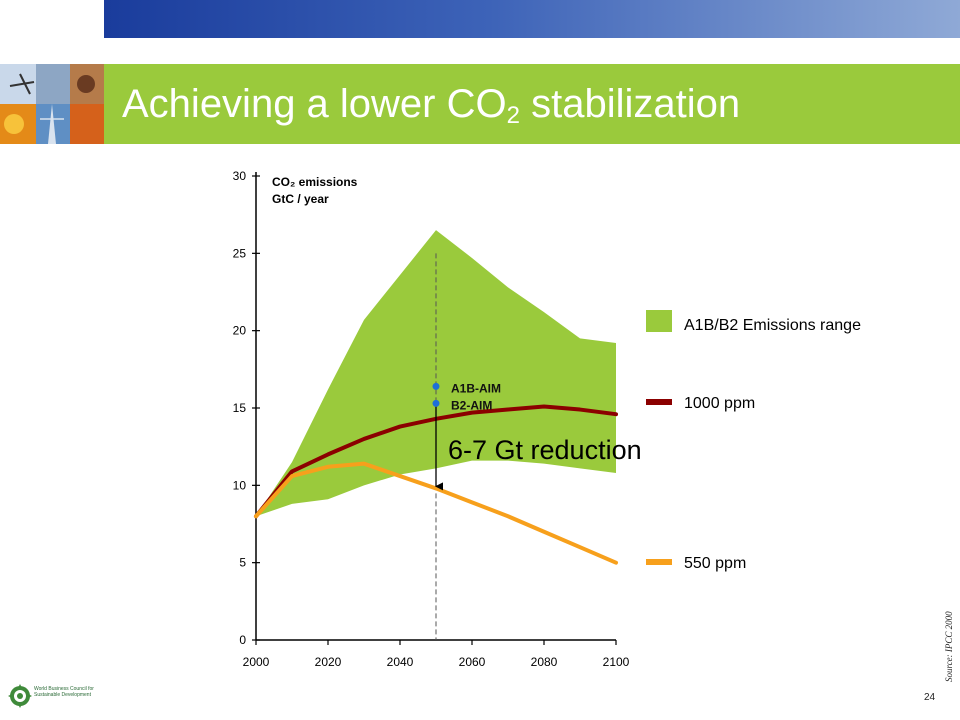 This screenshot has height=720, width=960. I want to click on legend-label-550-ppm: 550 ppm, so click(715, 563).